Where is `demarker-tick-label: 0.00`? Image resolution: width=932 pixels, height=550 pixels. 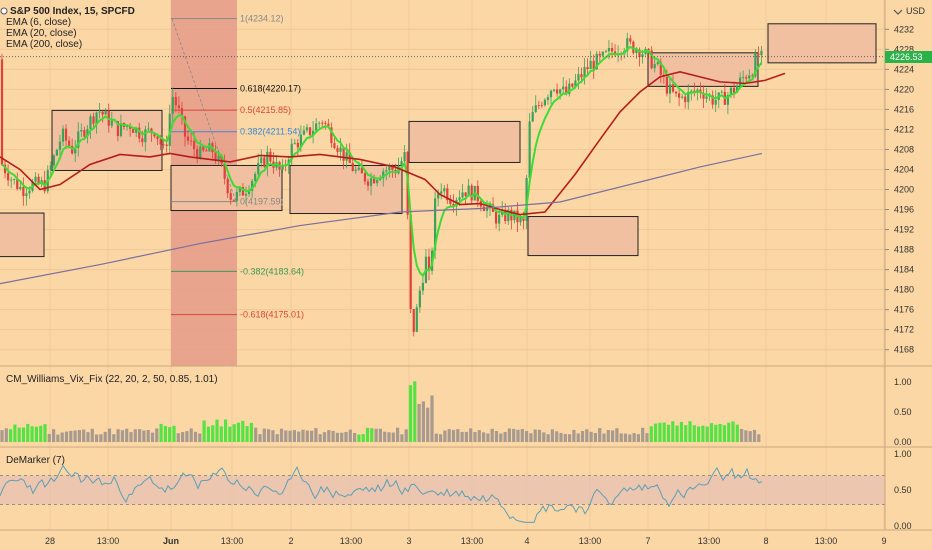 demarker-tick-label: 0.00 is located at coordinates (903, 526).